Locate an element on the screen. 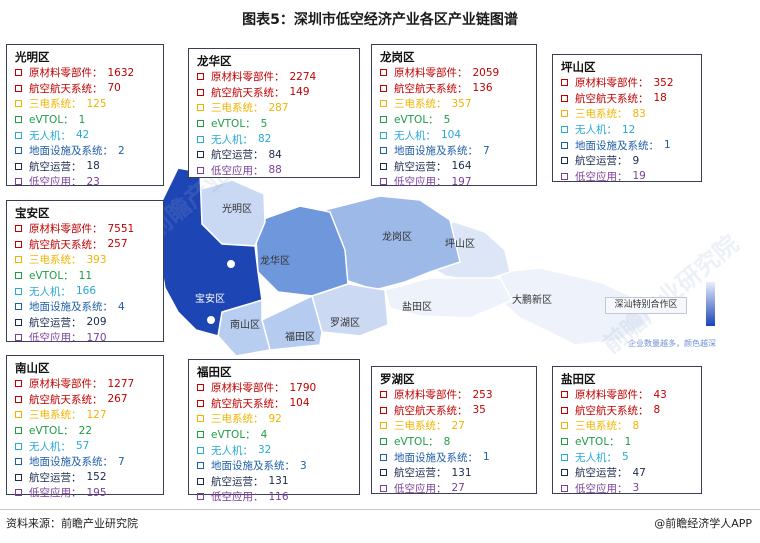  category-value: 166 is located at coordinates (86, 291).